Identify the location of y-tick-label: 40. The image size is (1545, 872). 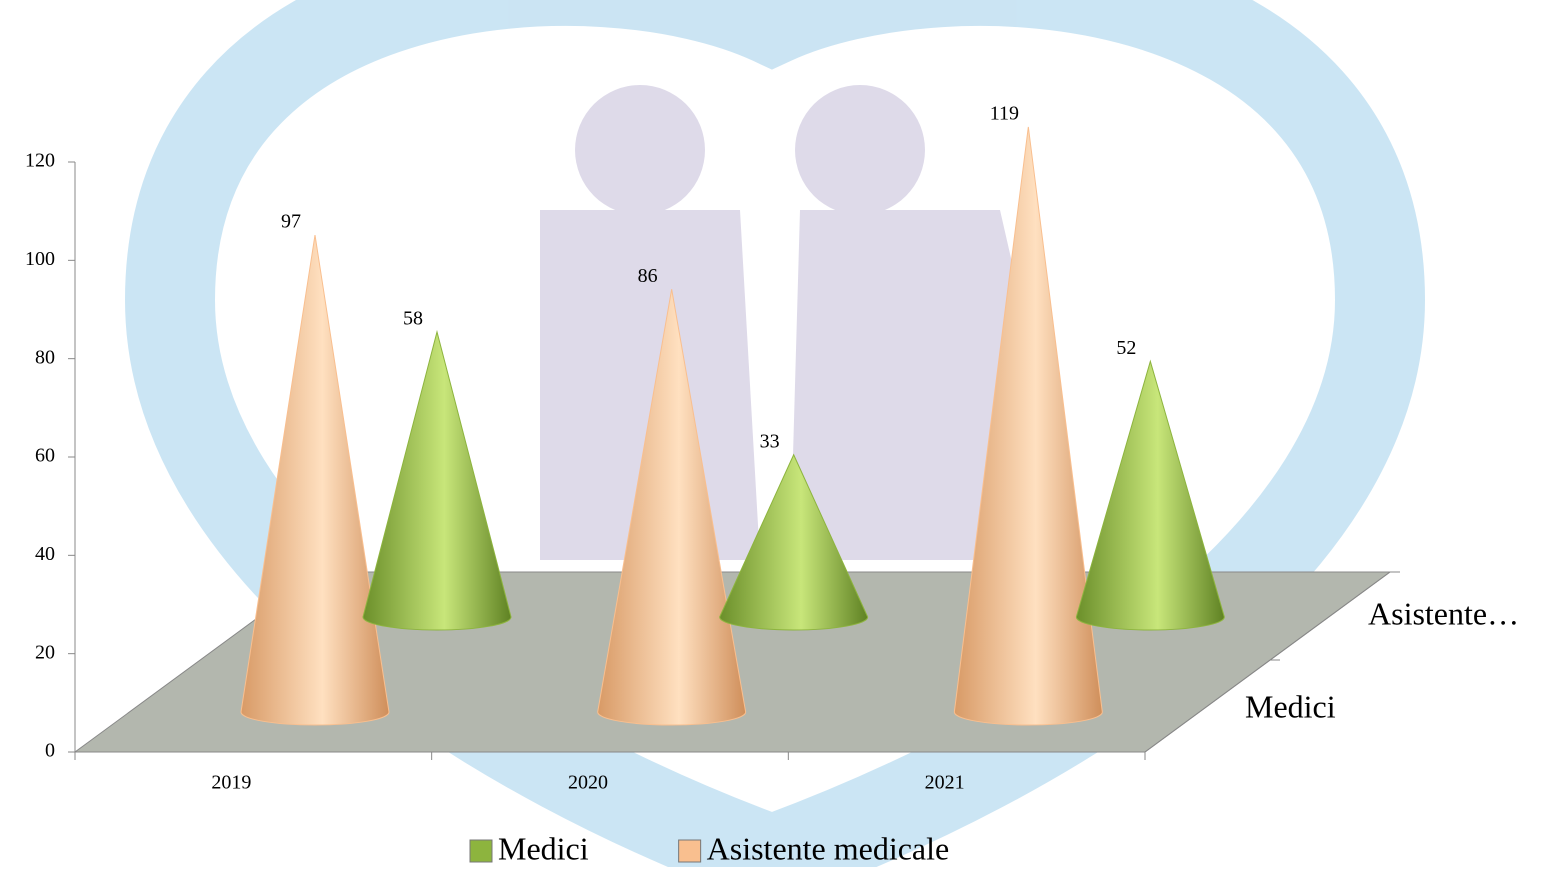
(45, 554).